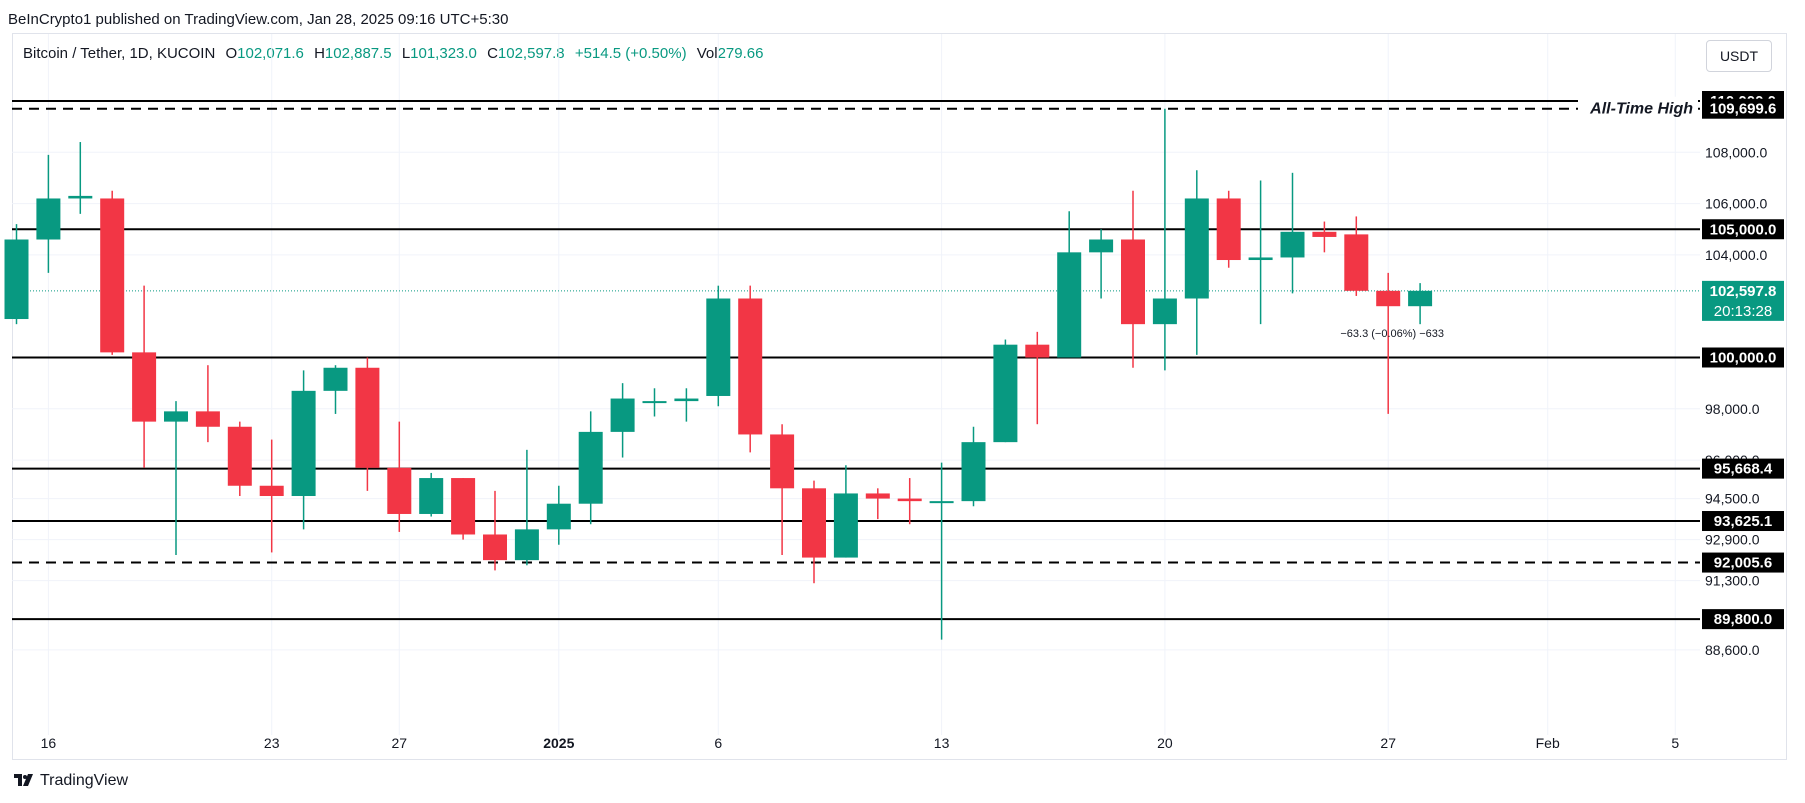 The width and height of the screenshot is (1805, 803). What do you see at coordinates (558, 743) in the screenshot?
I see `x-tick-label: 2025` at bounding box center [558, 743].